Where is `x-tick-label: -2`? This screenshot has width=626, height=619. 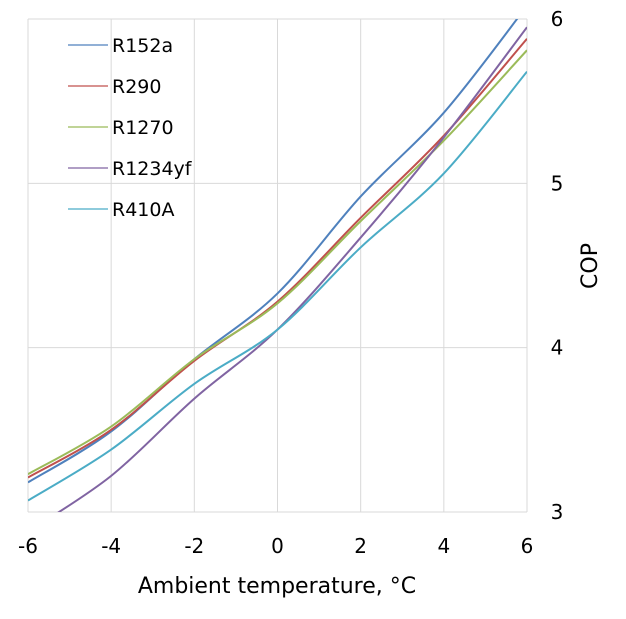 x-tick-label: -2 is located at coordinates (194, 546).